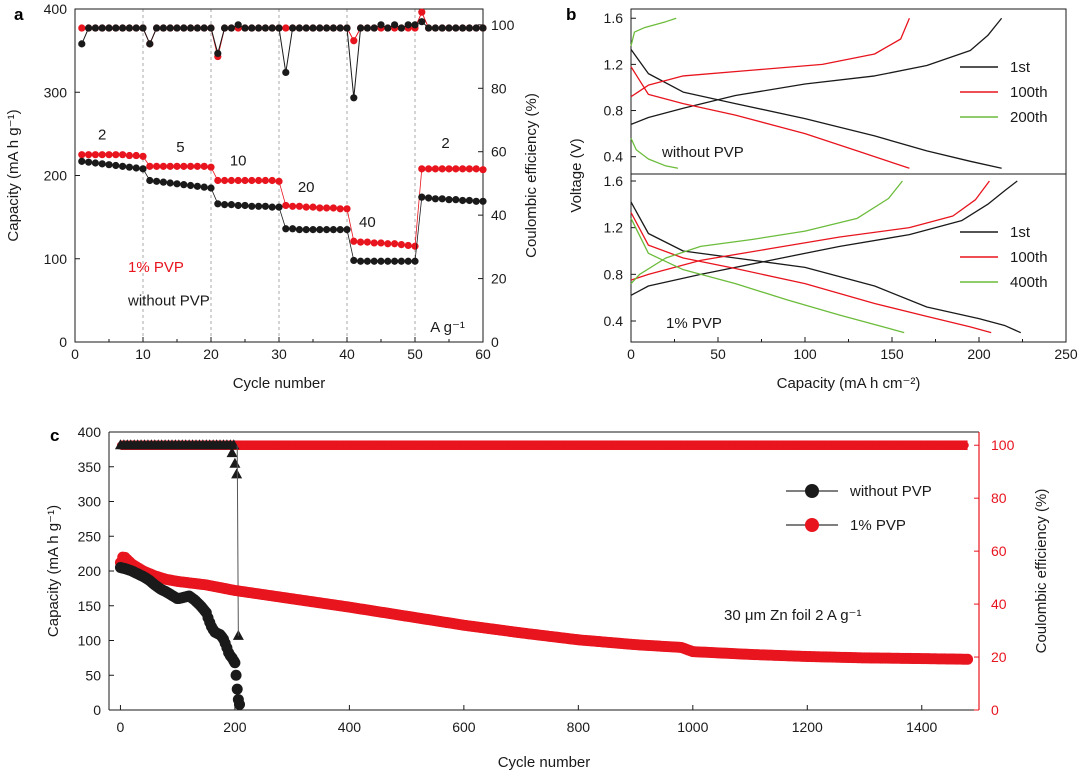 Image resolution: width=1080 pixels, height=777 pixels. I want to click on y2-tick-label: 0, so click(495, 342).